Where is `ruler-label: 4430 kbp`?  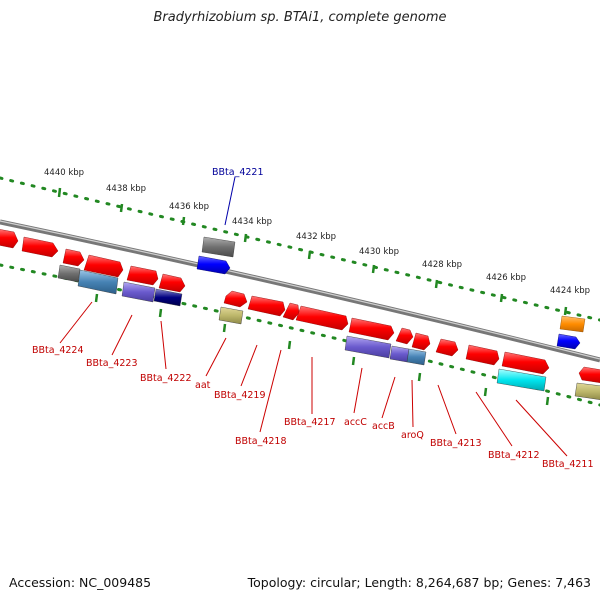
ruler-label: 4430 kbp is located at coordinates (379, 252).